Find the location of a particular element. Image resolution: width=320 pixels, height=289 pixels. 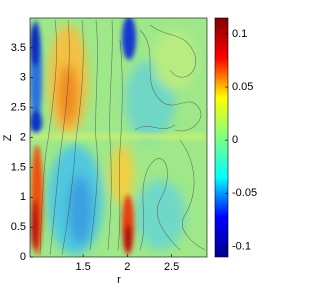

colorbar-tick-label: -0.1 is located at coordinates (241, 246).